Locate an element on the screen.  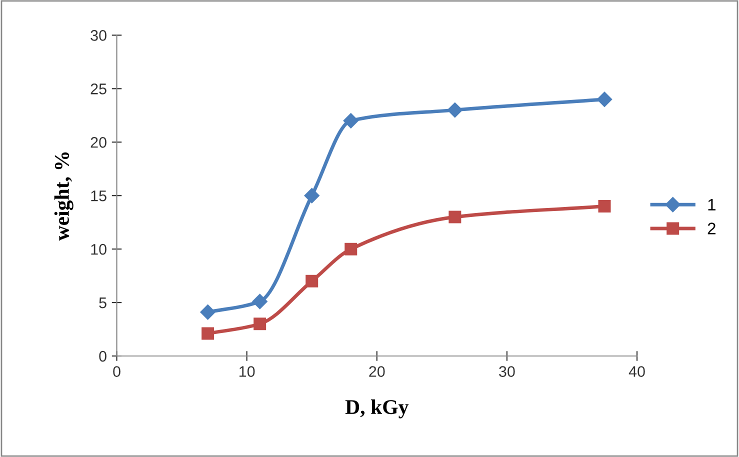
x-axis-title: D, kGy is located at coordinates (377, 408).